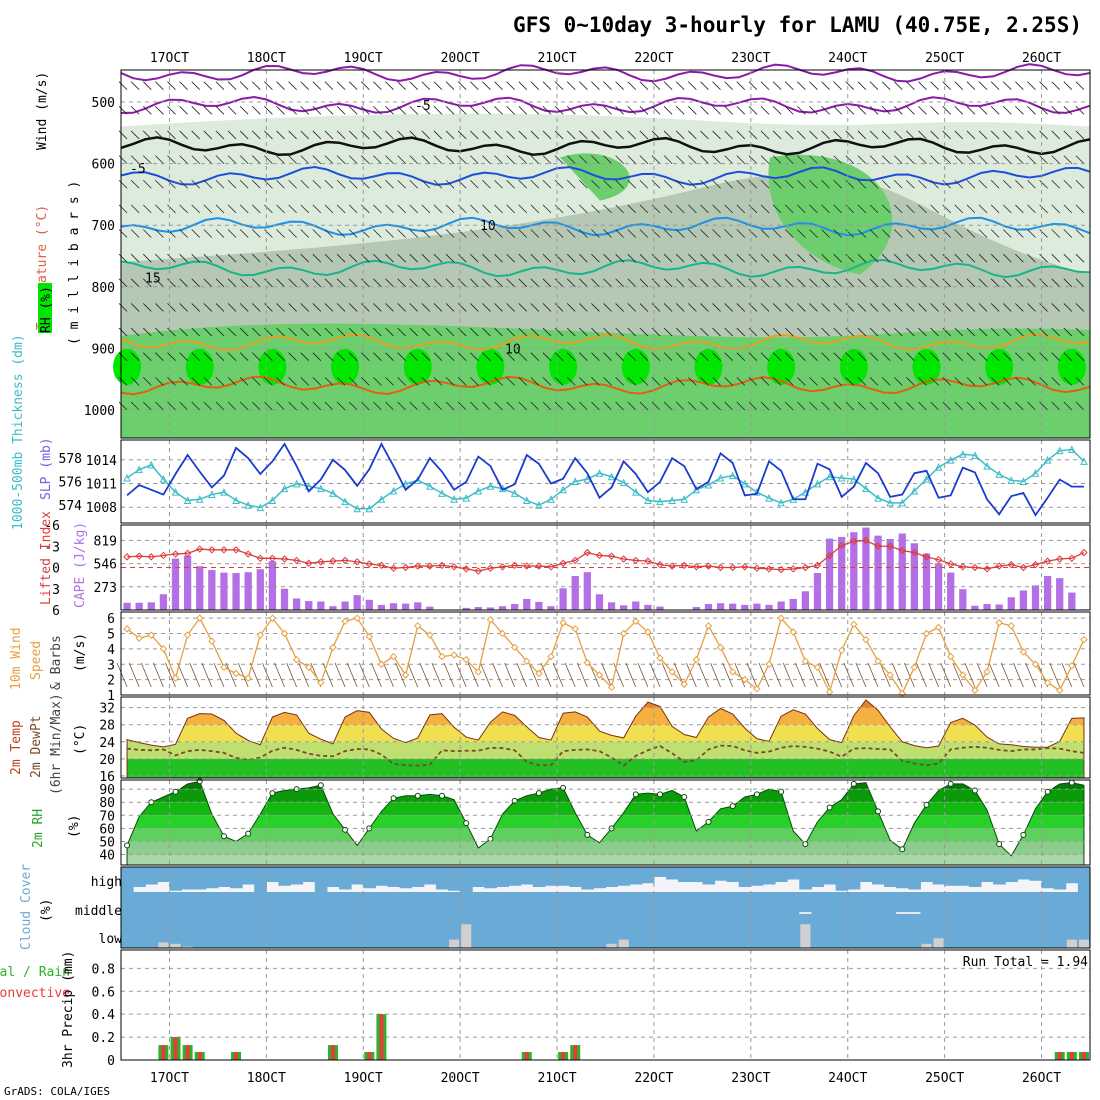 The width and height of the screenshot is (1100, 1100). What do you see at coordinates (111, 665) in the screenshot?
I see `wind-tick-label: 3` at bounding box center [111, 665].